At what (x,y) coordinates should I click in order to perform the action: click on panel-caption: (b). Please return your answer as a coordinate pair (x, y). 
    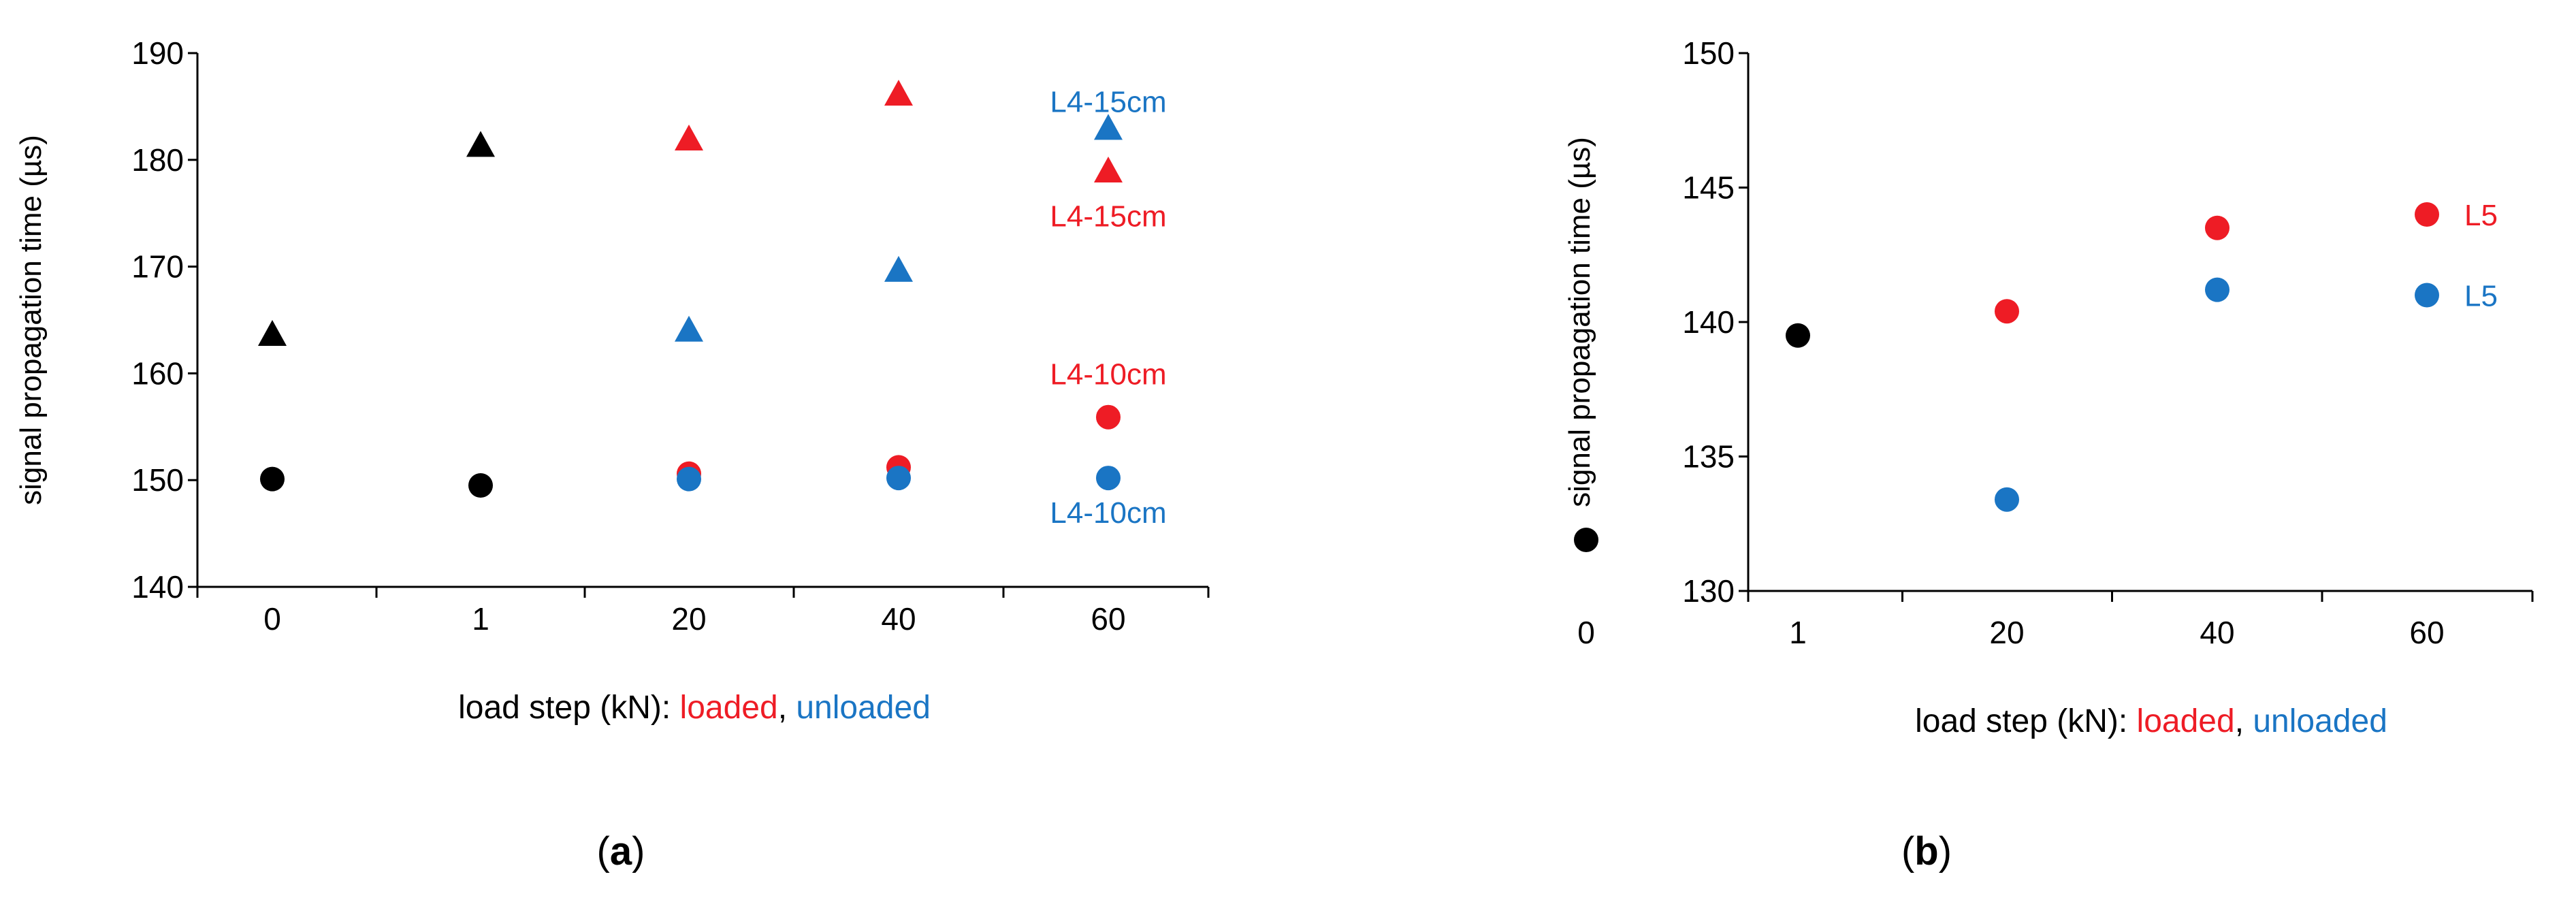
    Looking at the image, I should click on (1927, 851).